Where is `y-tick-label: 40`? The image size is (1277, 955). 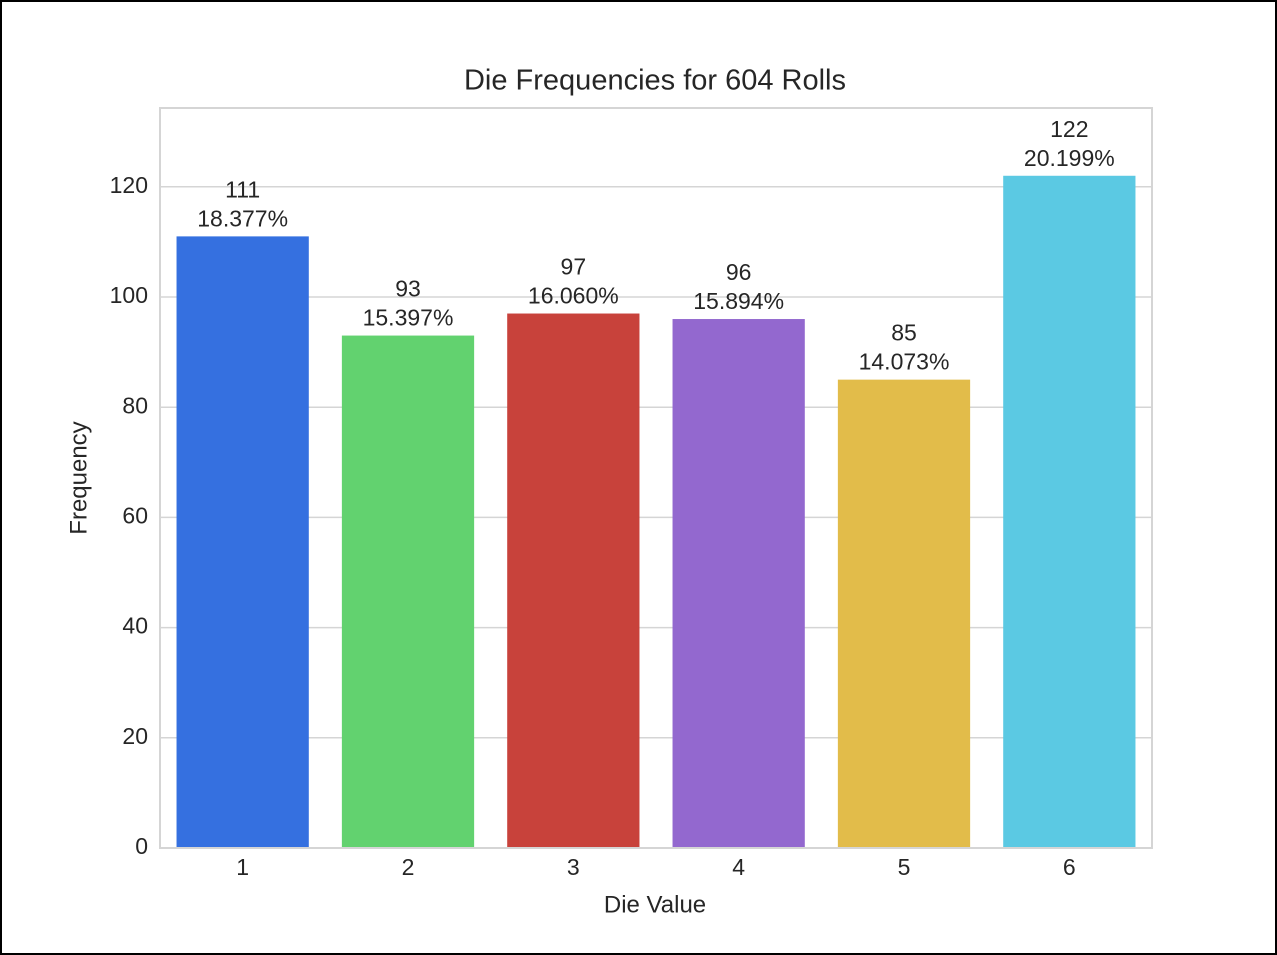
y-tick-label: 40 is located at coordinates (135, 626).